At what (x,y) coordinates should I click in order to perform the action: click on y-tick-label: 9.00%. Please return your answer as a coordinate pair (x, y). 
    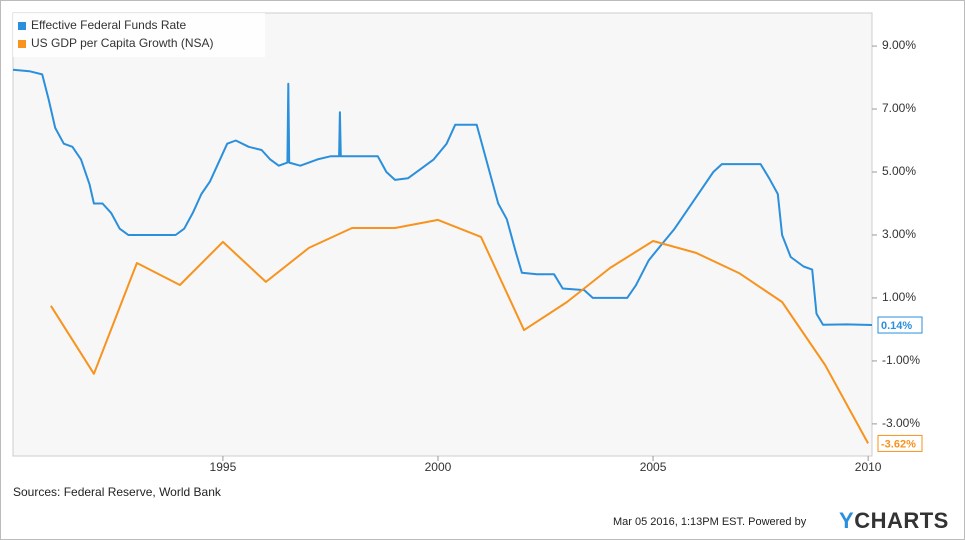
    Looking at the image, I should click on (899, 45).